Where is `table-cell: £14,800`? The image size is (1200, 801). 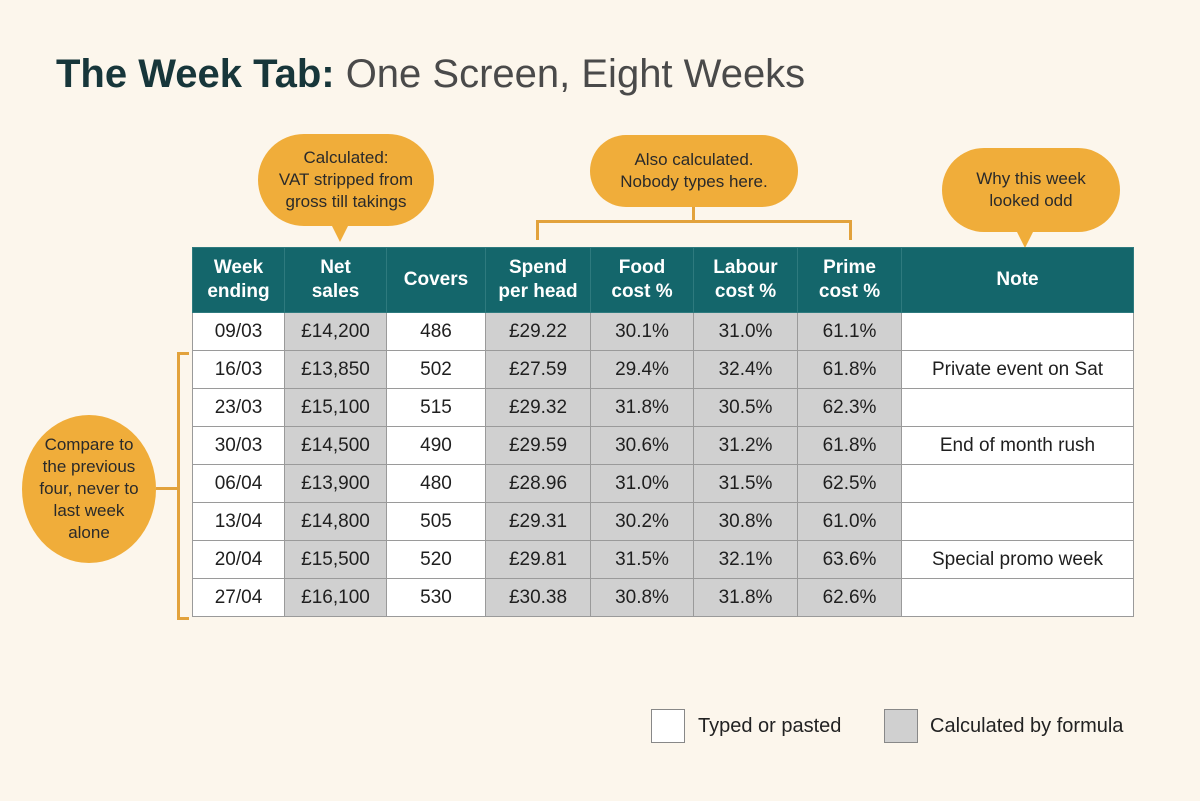
table-cell: £14,800 is located at coordinates (335, 521).